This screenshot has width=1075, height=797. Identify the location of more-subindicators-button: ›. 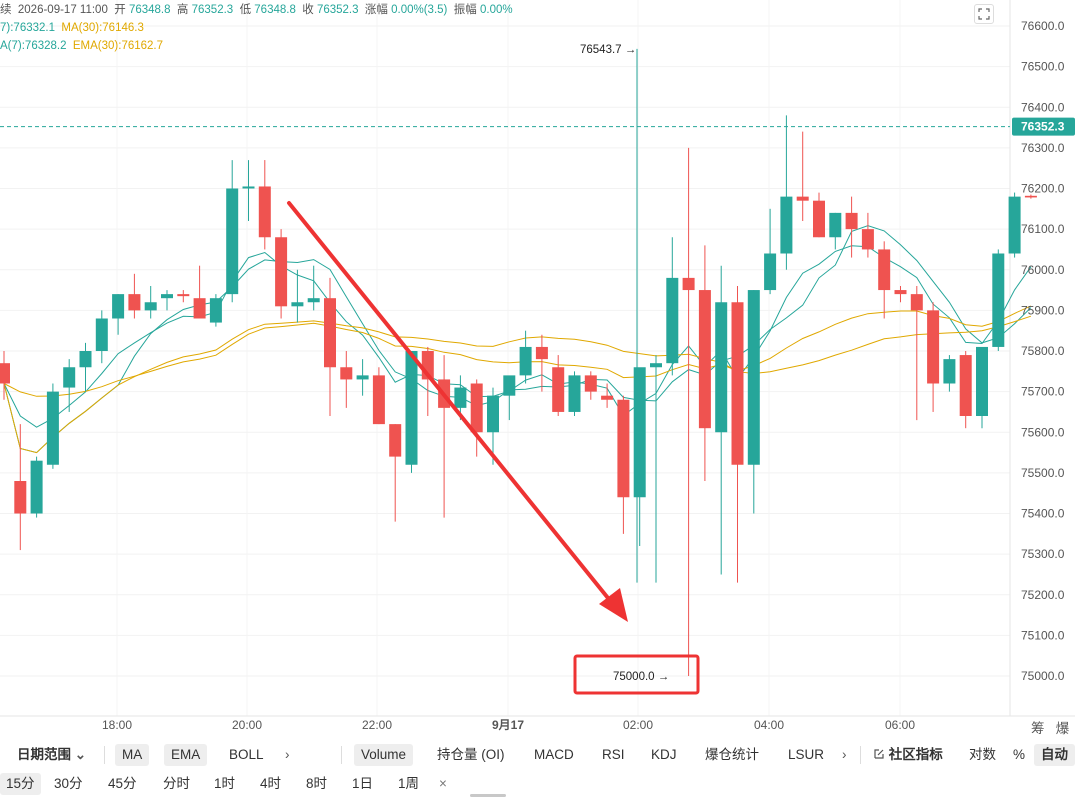
(844, 754).